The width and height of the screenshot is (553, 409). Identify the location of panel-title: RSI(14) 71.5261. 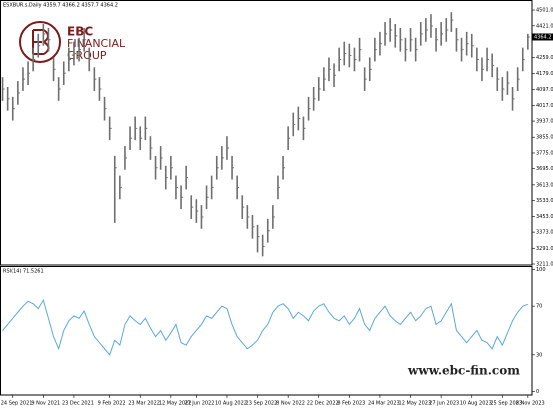
(23, 272).